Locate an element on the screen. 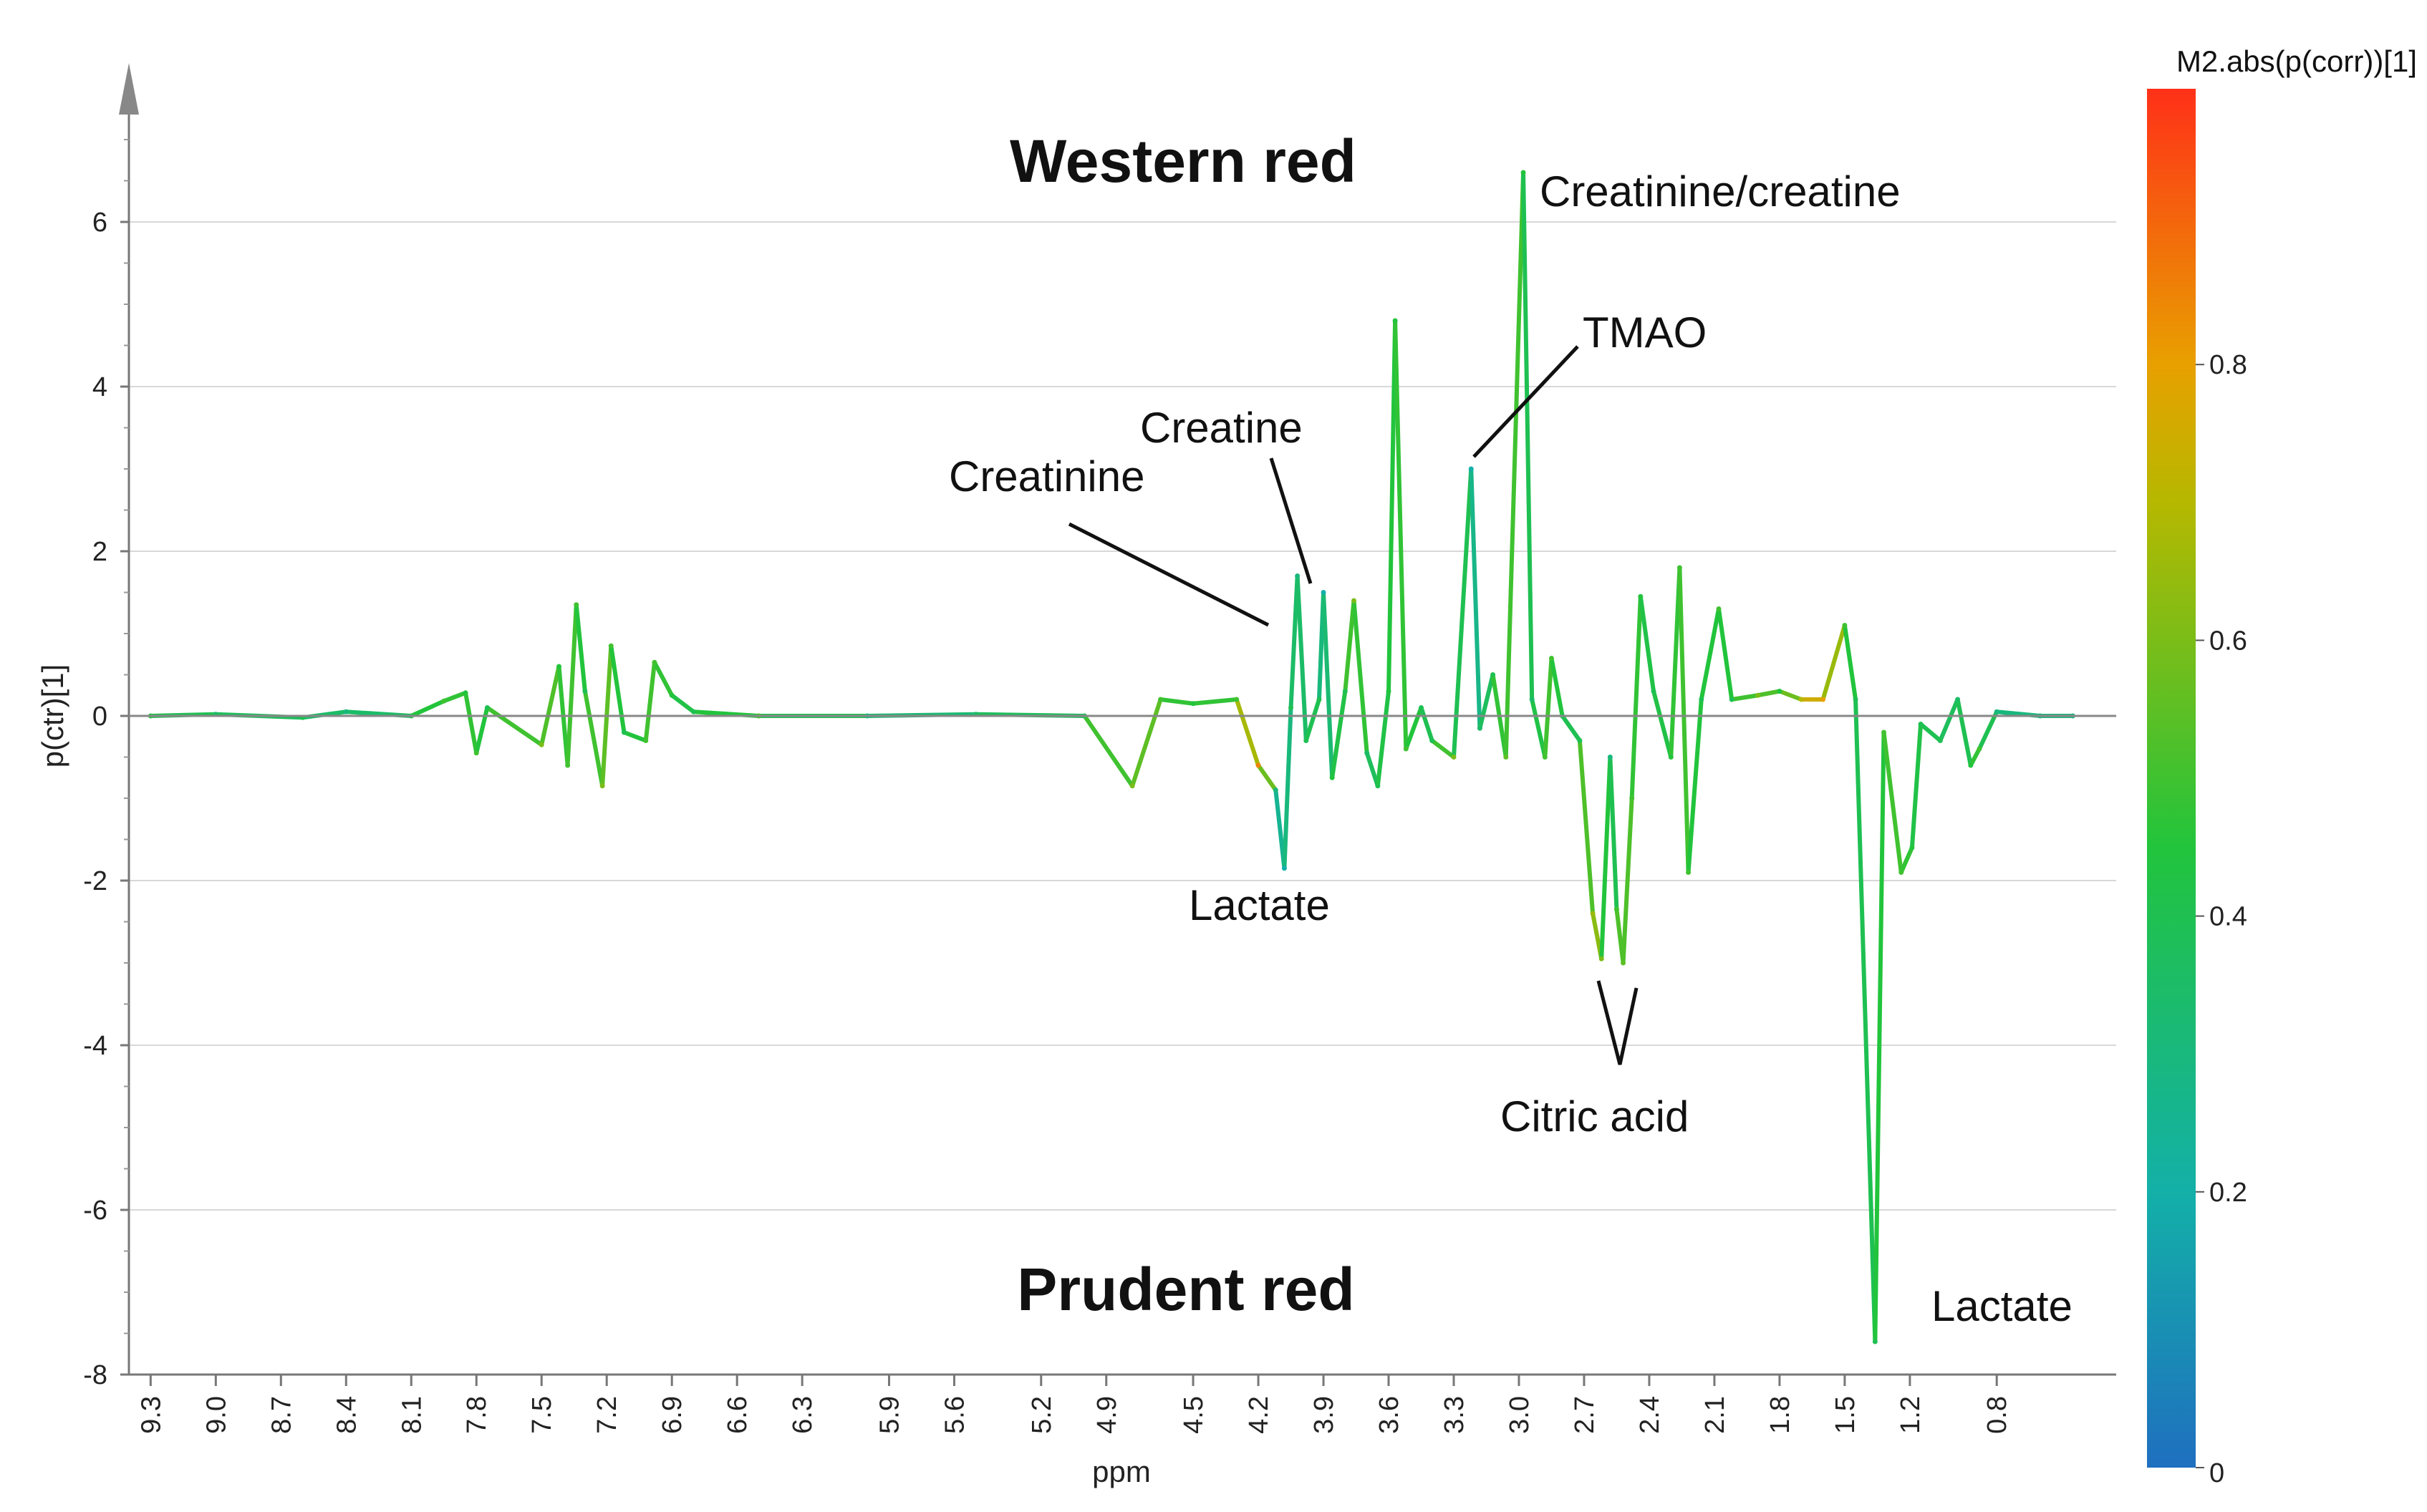  x-tick-label: 3.9 is located at coordinates (1324, 1415).